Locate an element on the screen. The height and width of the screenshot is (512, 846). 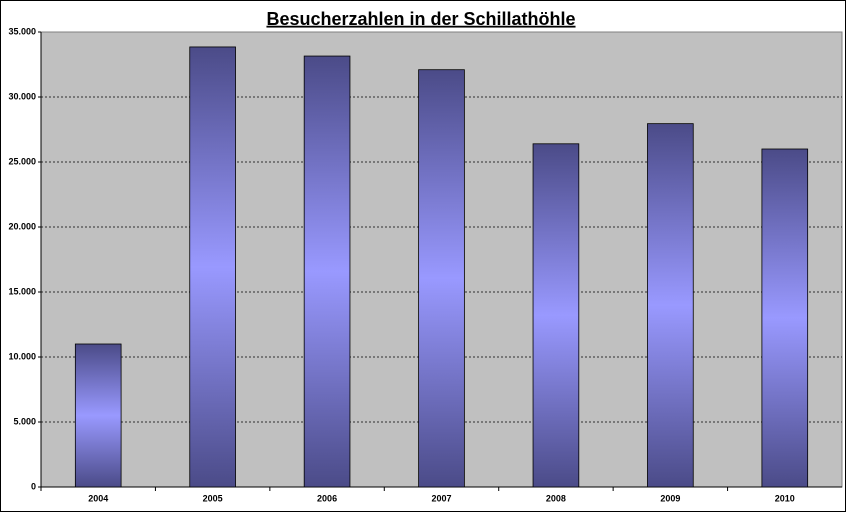
x-tick-label: 2008 is located at coordinates (556, 498).